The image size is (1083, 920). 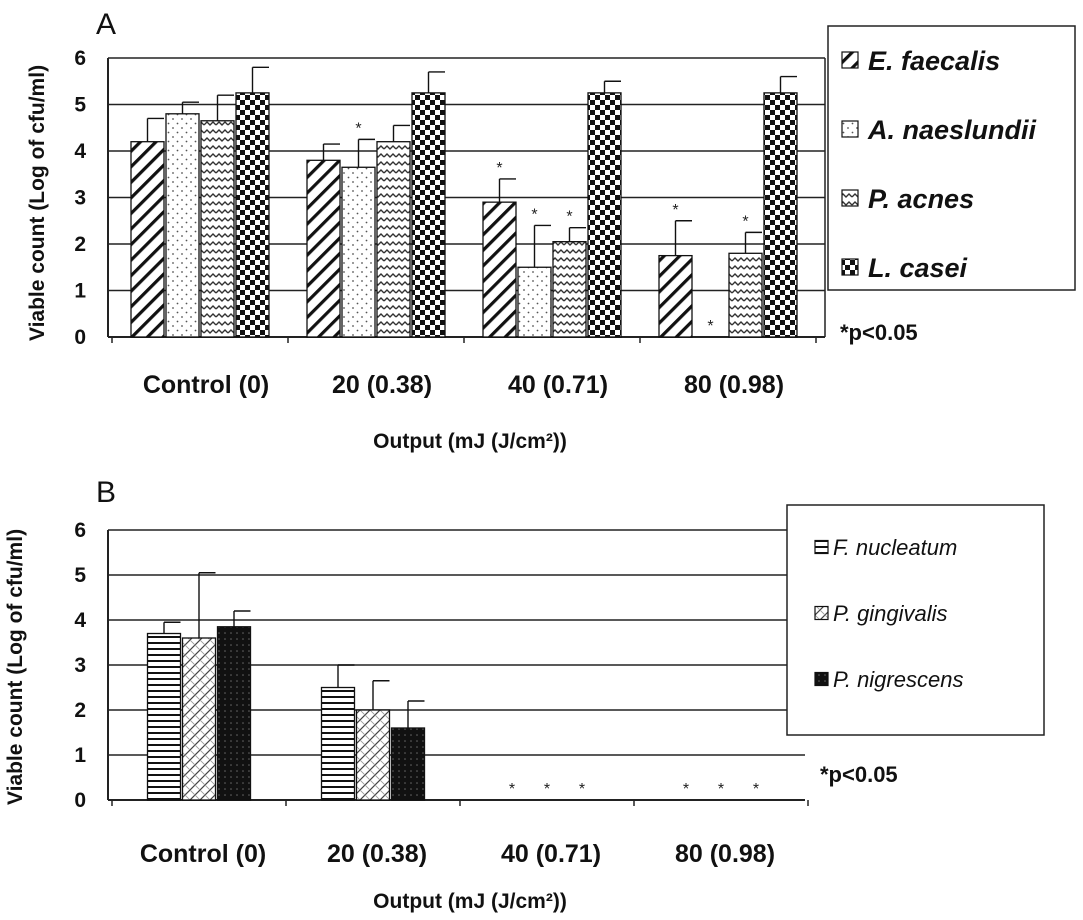 What do you see at coordinates (921, 199) in the screenshot?
I see `legend-entry: P. acnes` at bounding box center [921, 199].